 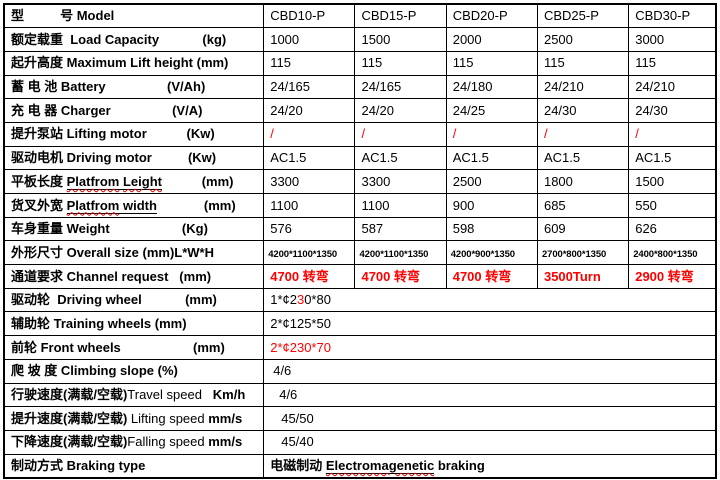 I want to click on row-label-driving-wheel: 驱动轮 Driving wheel (mm), so click(x=134, y=300).